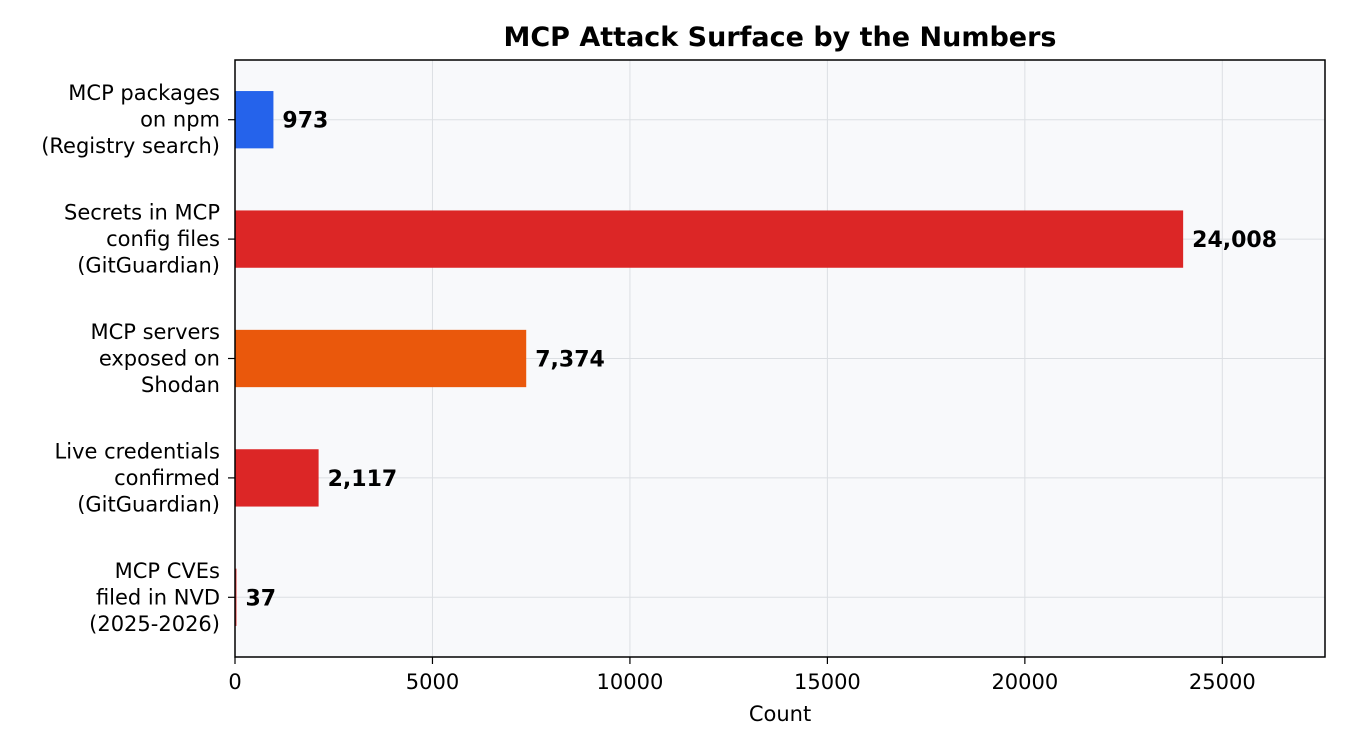 The image size is (1350, 750). I want to click on category-label-line: on npm, so click(180, 120).